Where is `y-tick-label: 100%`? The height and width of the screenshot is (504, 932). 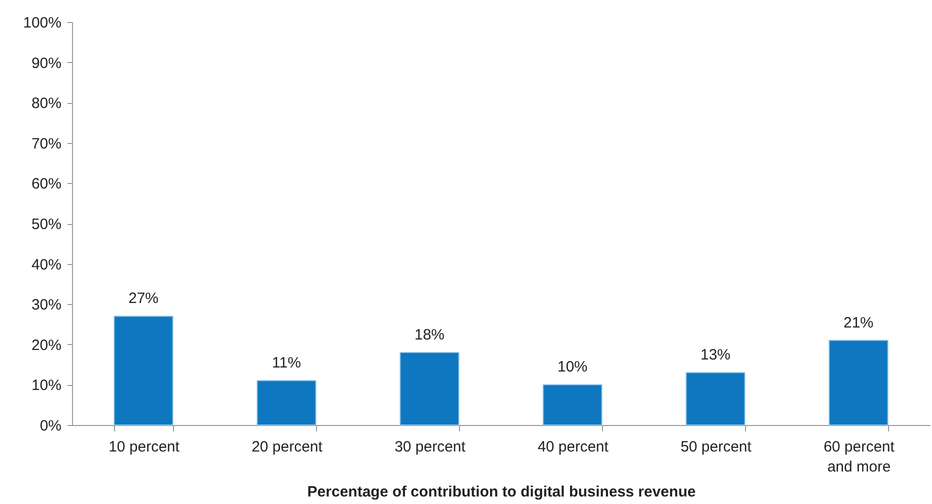 y-tick-label: 100% is located at coordinates (42, 23).